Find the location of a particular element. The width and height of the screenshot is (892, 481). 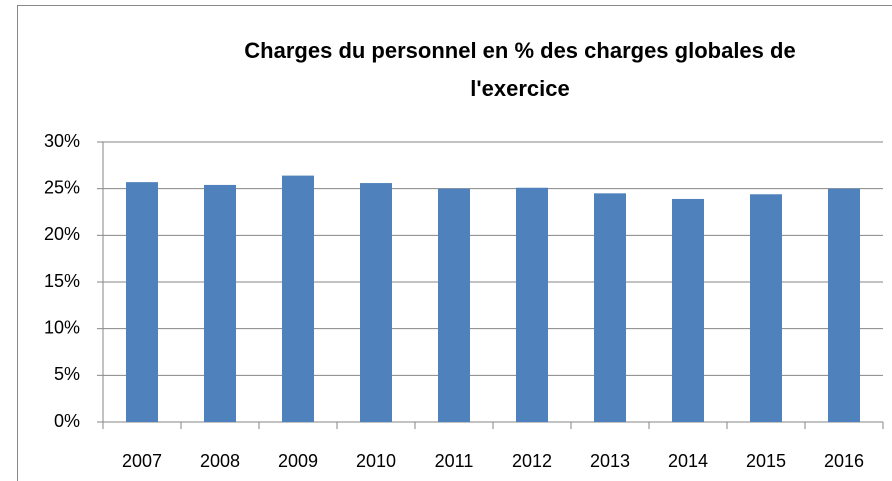

y-tick-label: 5% is located at coordinates (67, 374).